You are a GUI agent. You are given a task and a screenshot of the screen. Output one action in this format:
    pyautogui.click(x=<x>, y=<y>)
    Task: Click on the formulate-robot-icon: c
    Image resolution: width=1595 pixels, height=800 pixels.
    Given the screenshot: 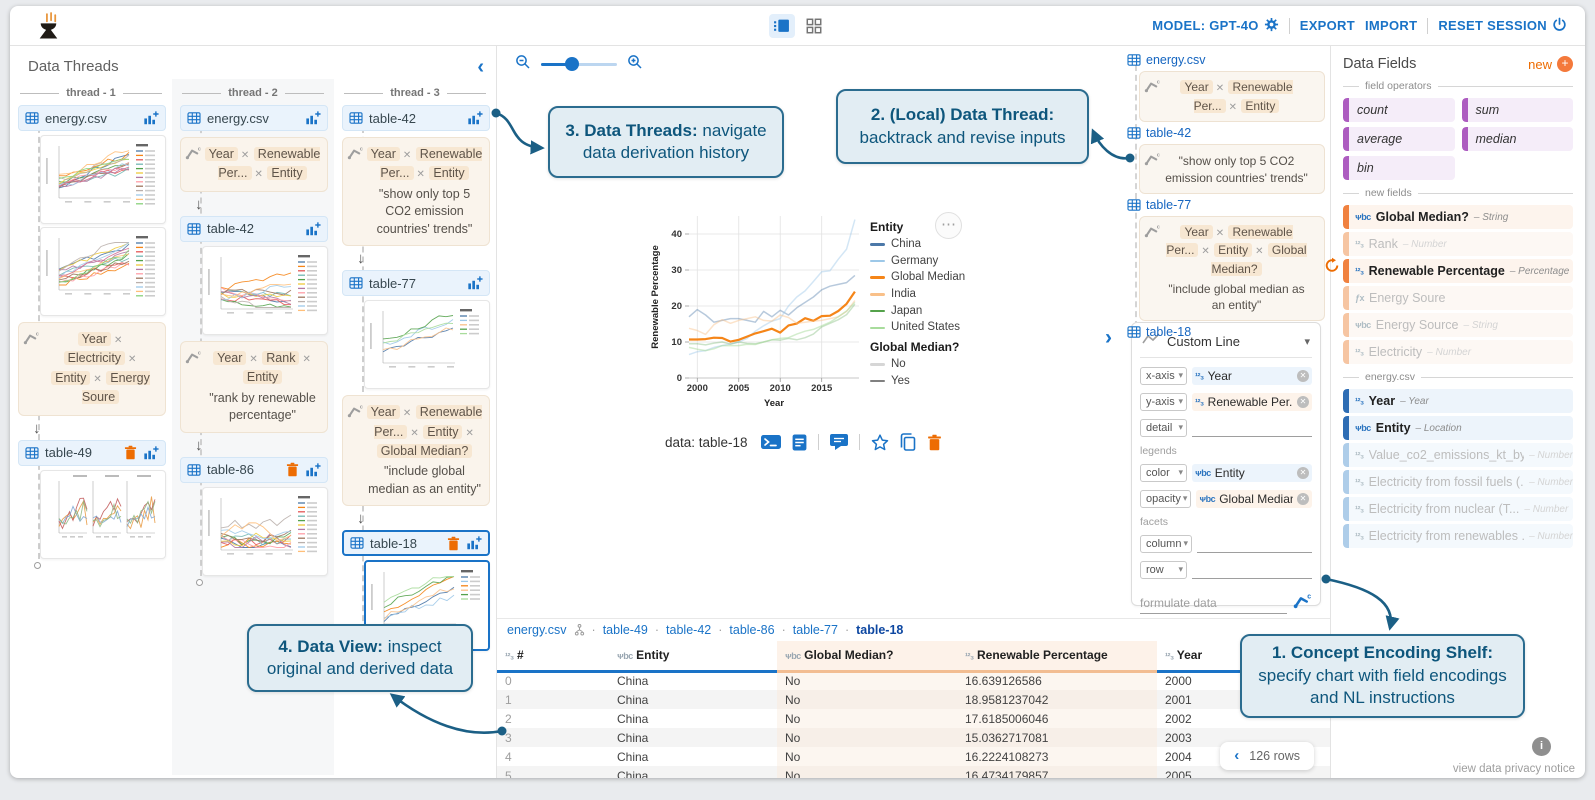 What is the action you would take?
    pyautogui.click(x=1302, y=603)
    